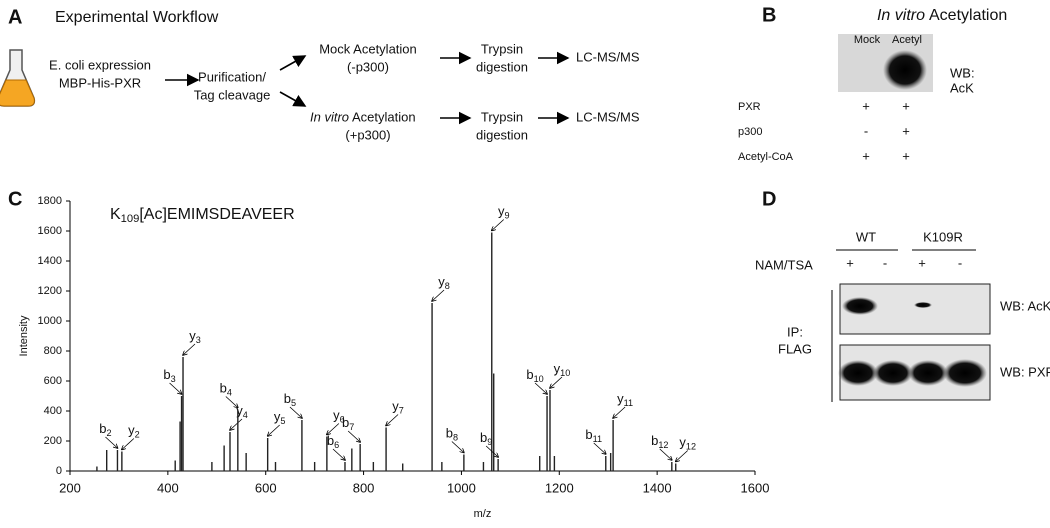  What do you see at coordinates (232, 94) in the screenshot?
I see `step-text: Tag cleavage` at bounding box center [232, 94].